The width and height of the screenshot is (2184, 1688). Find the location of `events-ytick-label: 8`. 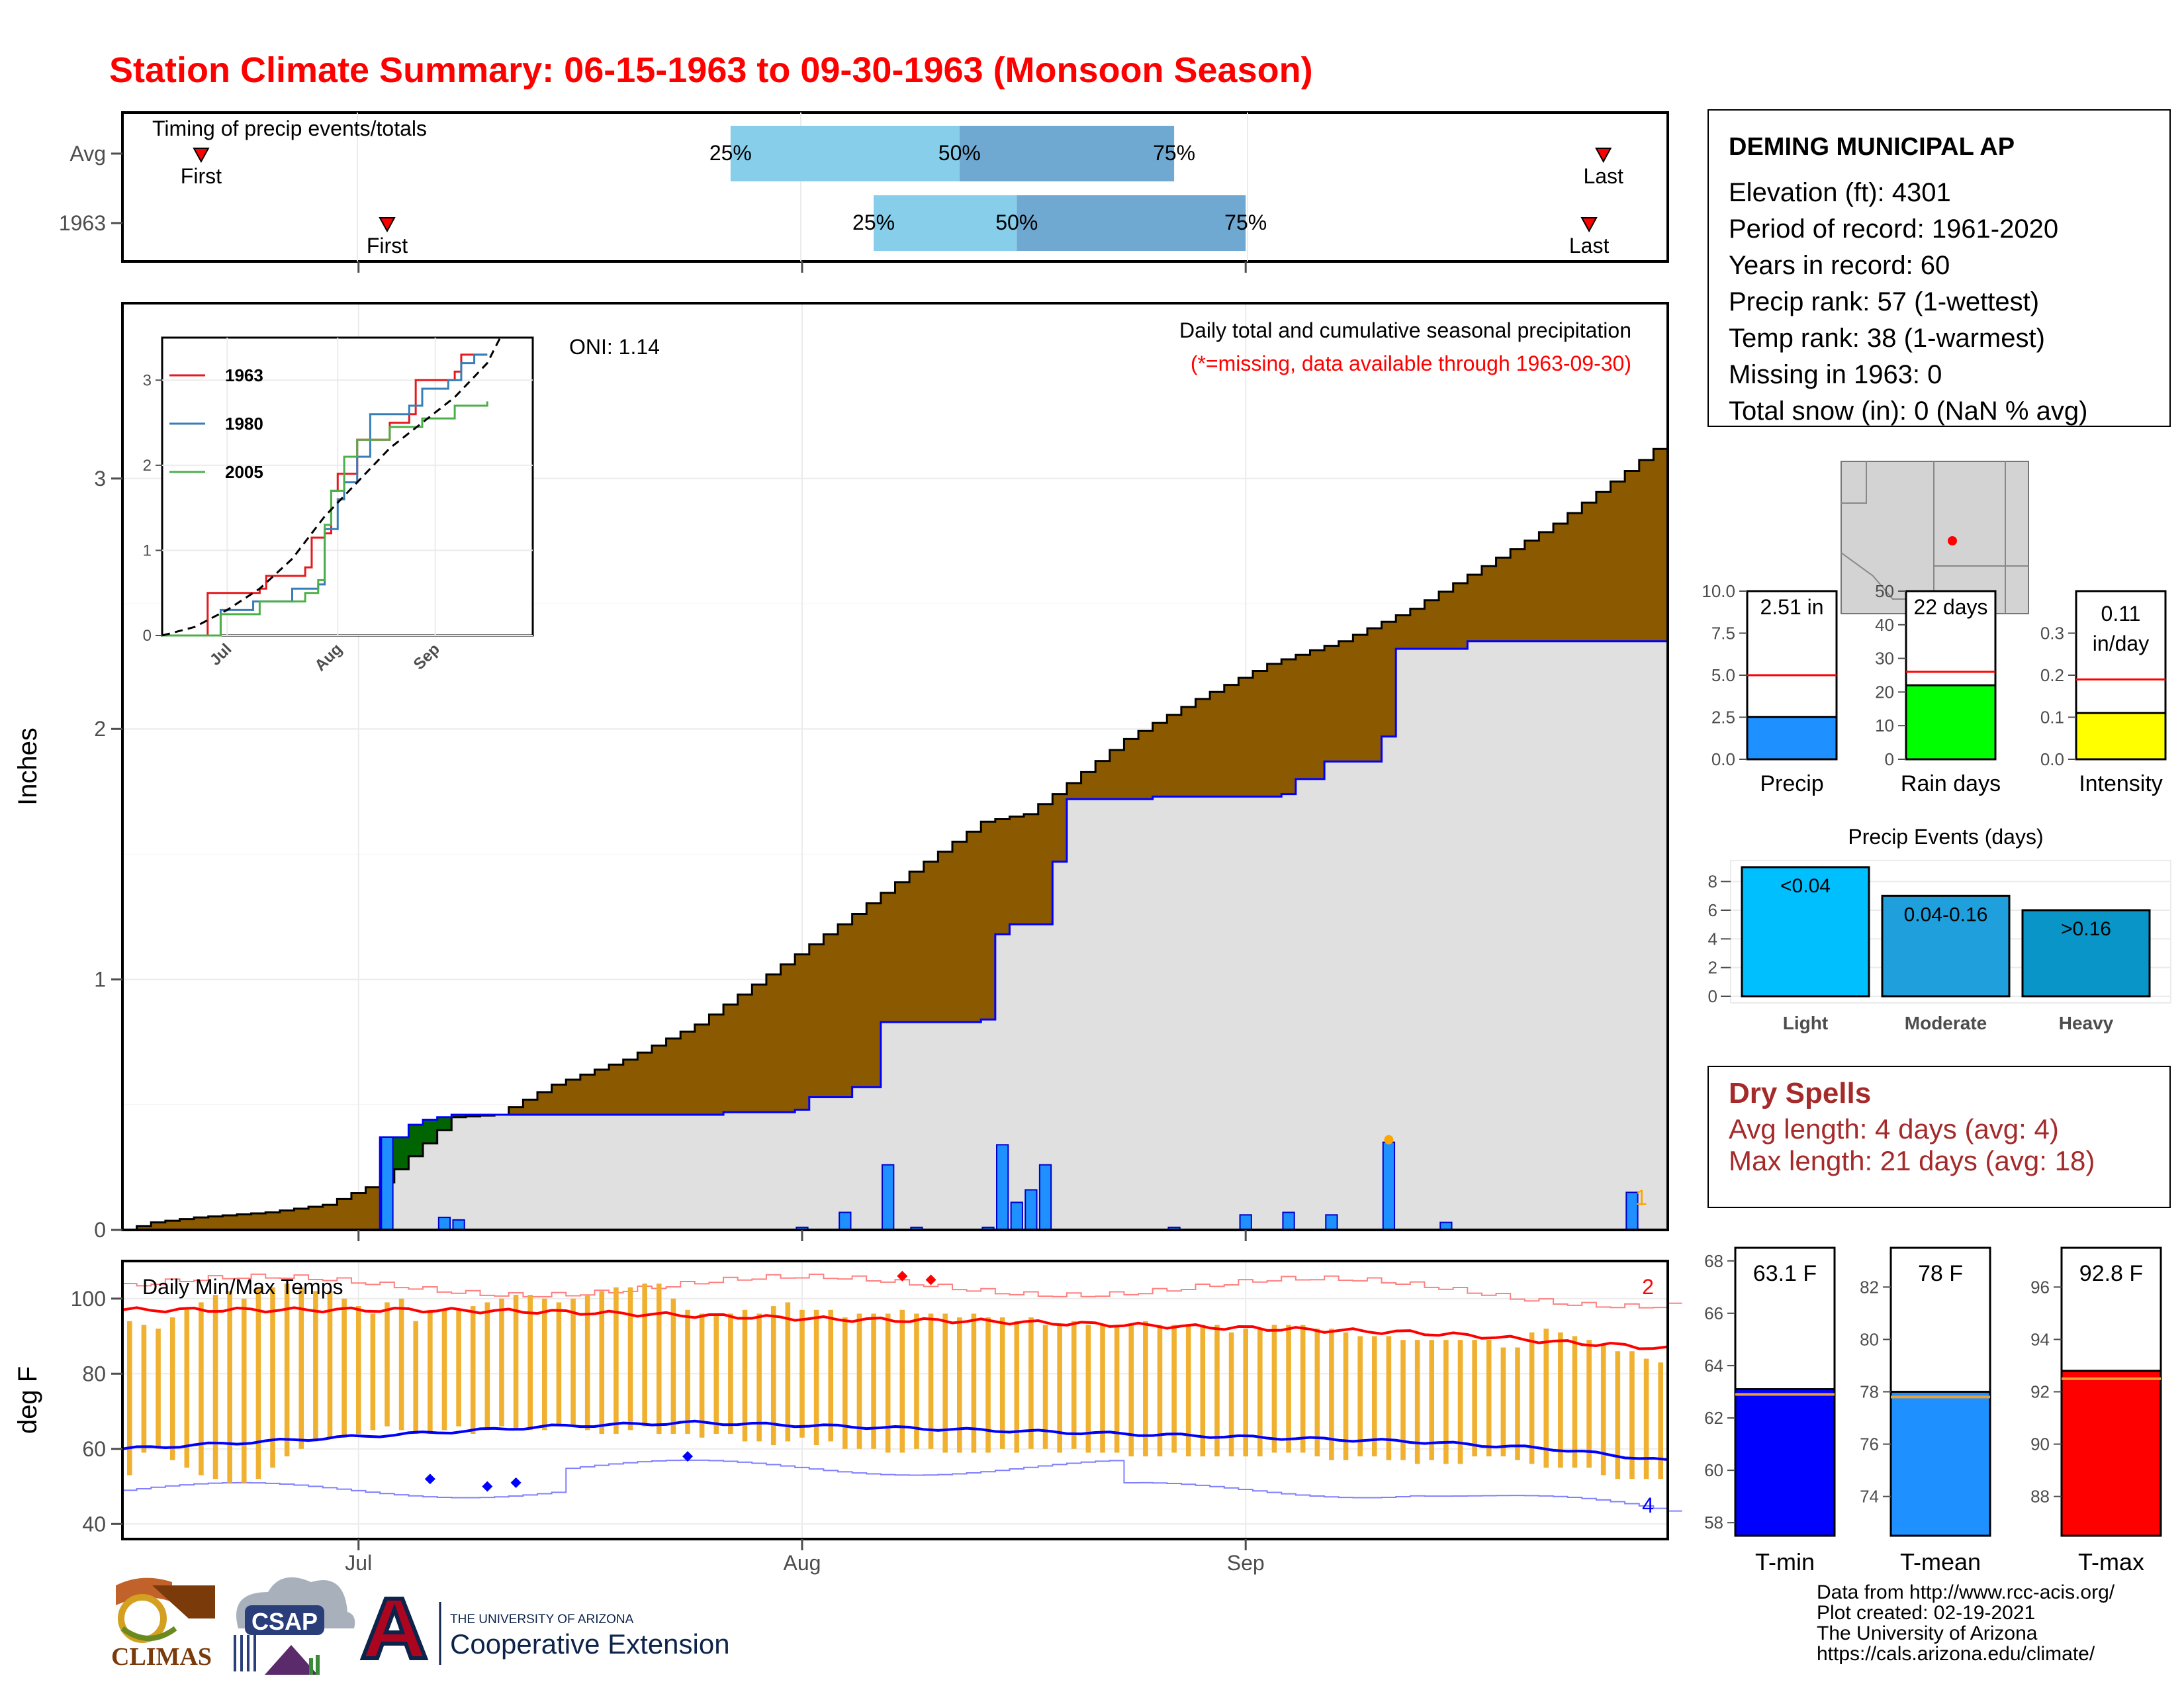

events-ytick-label: 8 is located at coordinates (1712, 882).